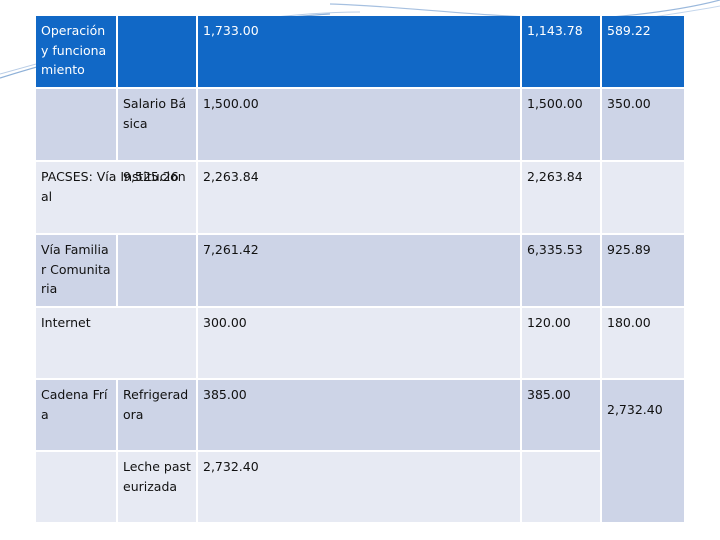 The width and height of the screenshot is (720, 540). I want to click on table-cell: Leche pasteurizada, so click(157, 487).